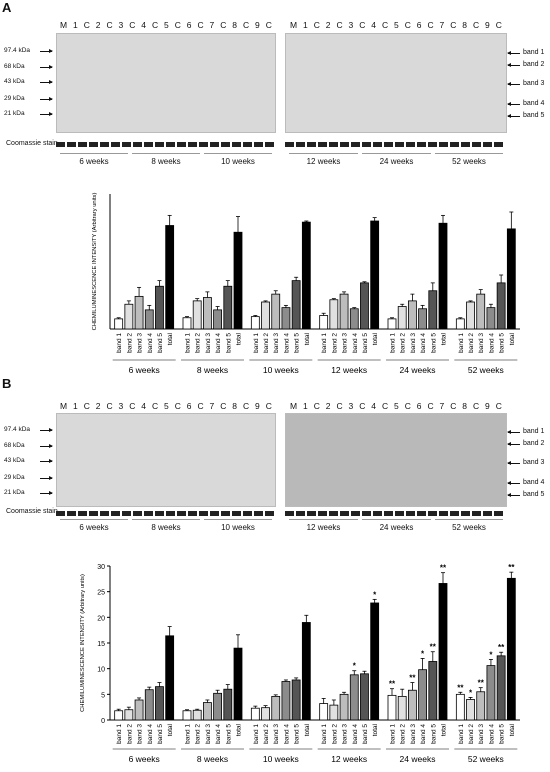 The height and width of the screenshot is (772, 550). What do you see at coordinates (7, 383) in the screenshot?
I see `panel-letter-b: B` at bounding box center [7, 383].